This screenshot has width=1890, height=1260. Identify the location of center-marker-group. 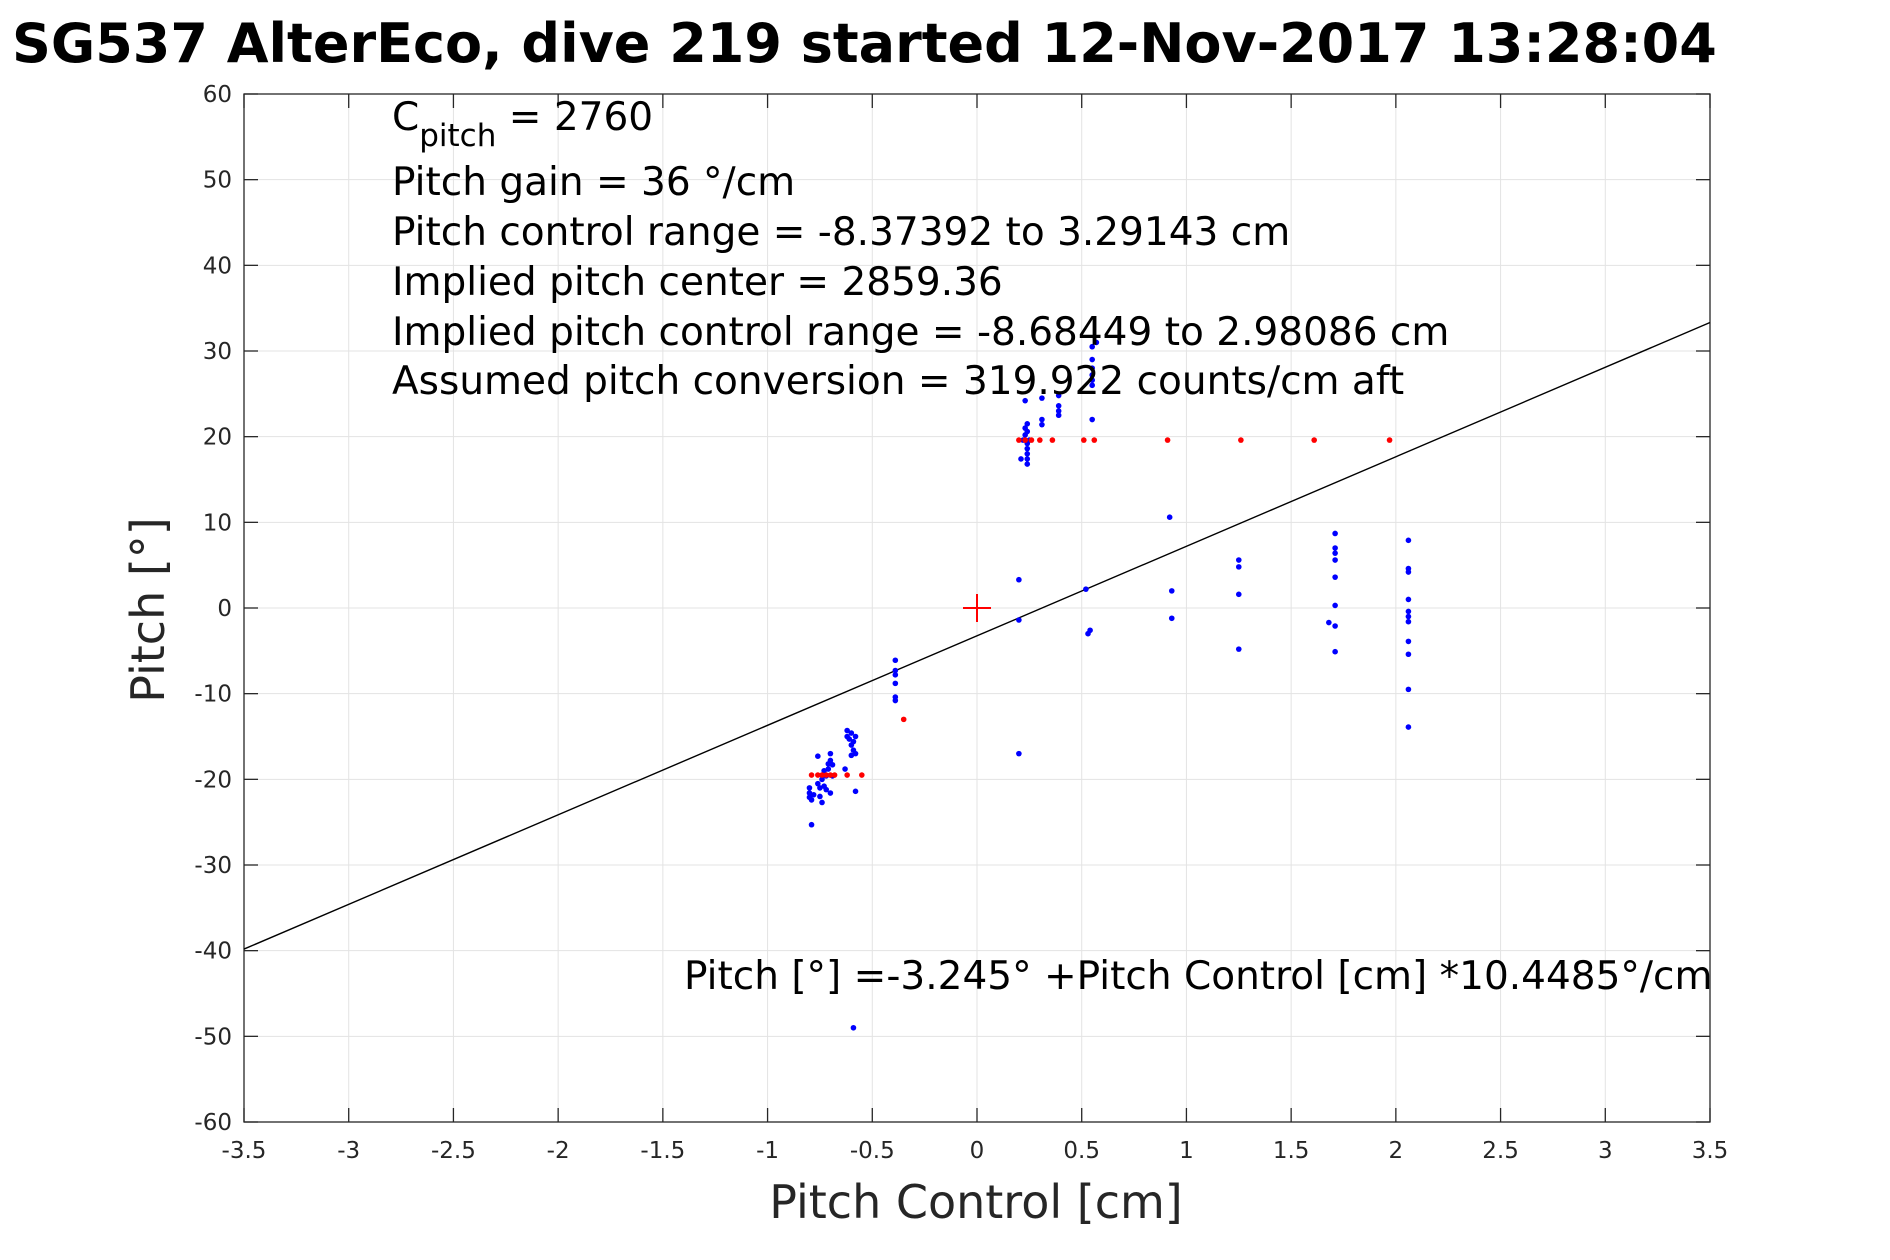
(977, 608).